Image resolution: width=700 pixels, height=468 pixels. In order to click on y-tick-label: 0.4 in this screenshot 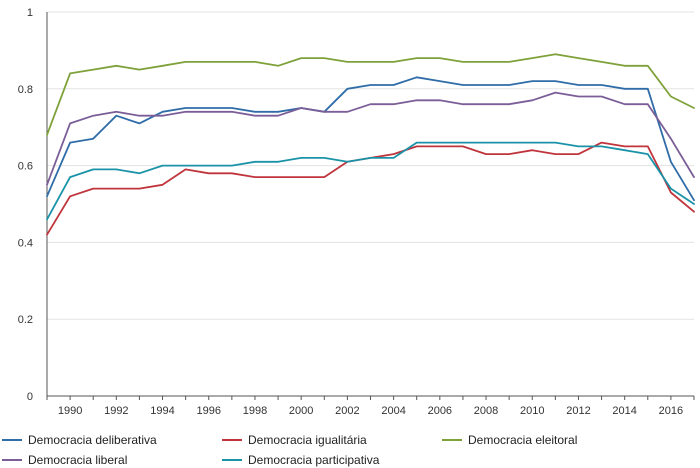, I will do `click(25, 243)`.